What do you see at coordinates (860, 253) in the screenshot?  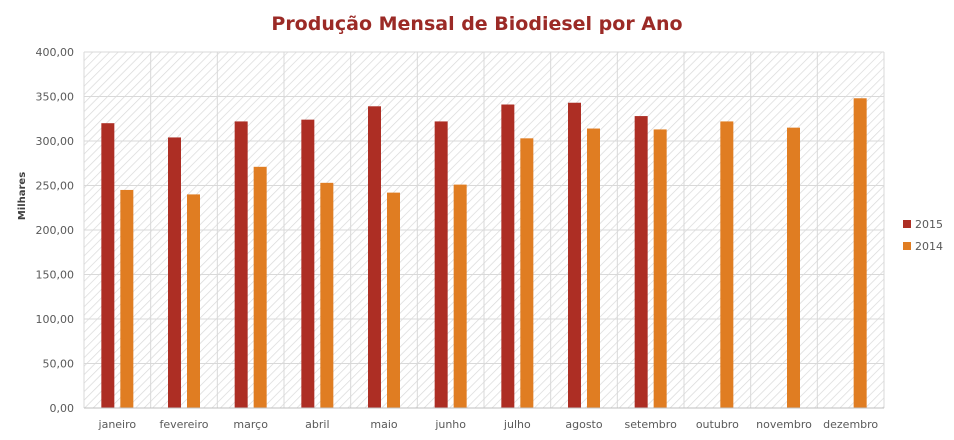 I see `bar-2014-dezembro` at bounding box center [860, 253].